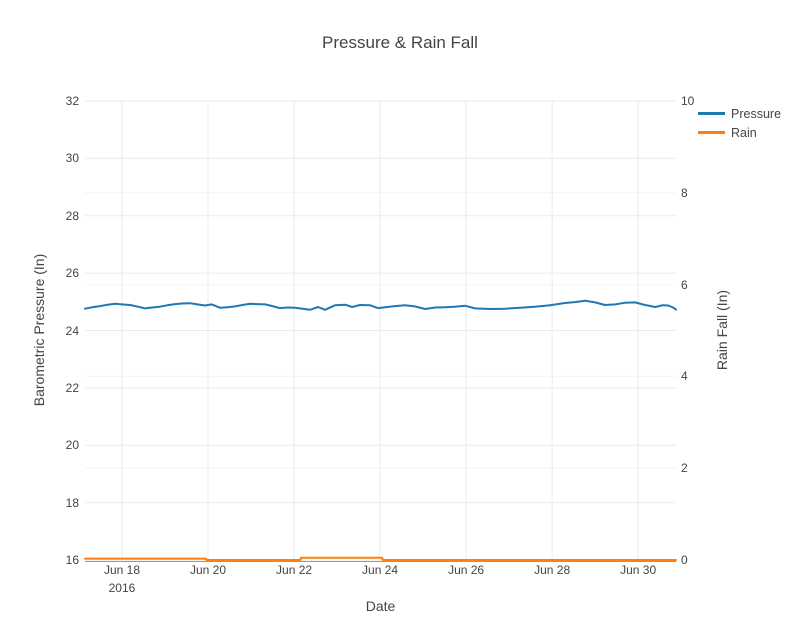 This screenshot has width=800, height=640. I want to click on x-tick-year-label: 2016, so click(122, 588).